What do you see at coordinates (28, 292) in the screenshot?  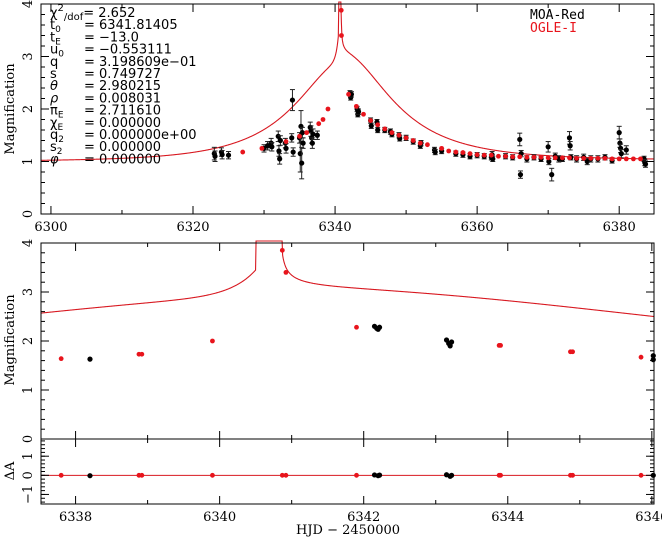 I see `y-tick-label: 3` at bounding box center [28, 292].